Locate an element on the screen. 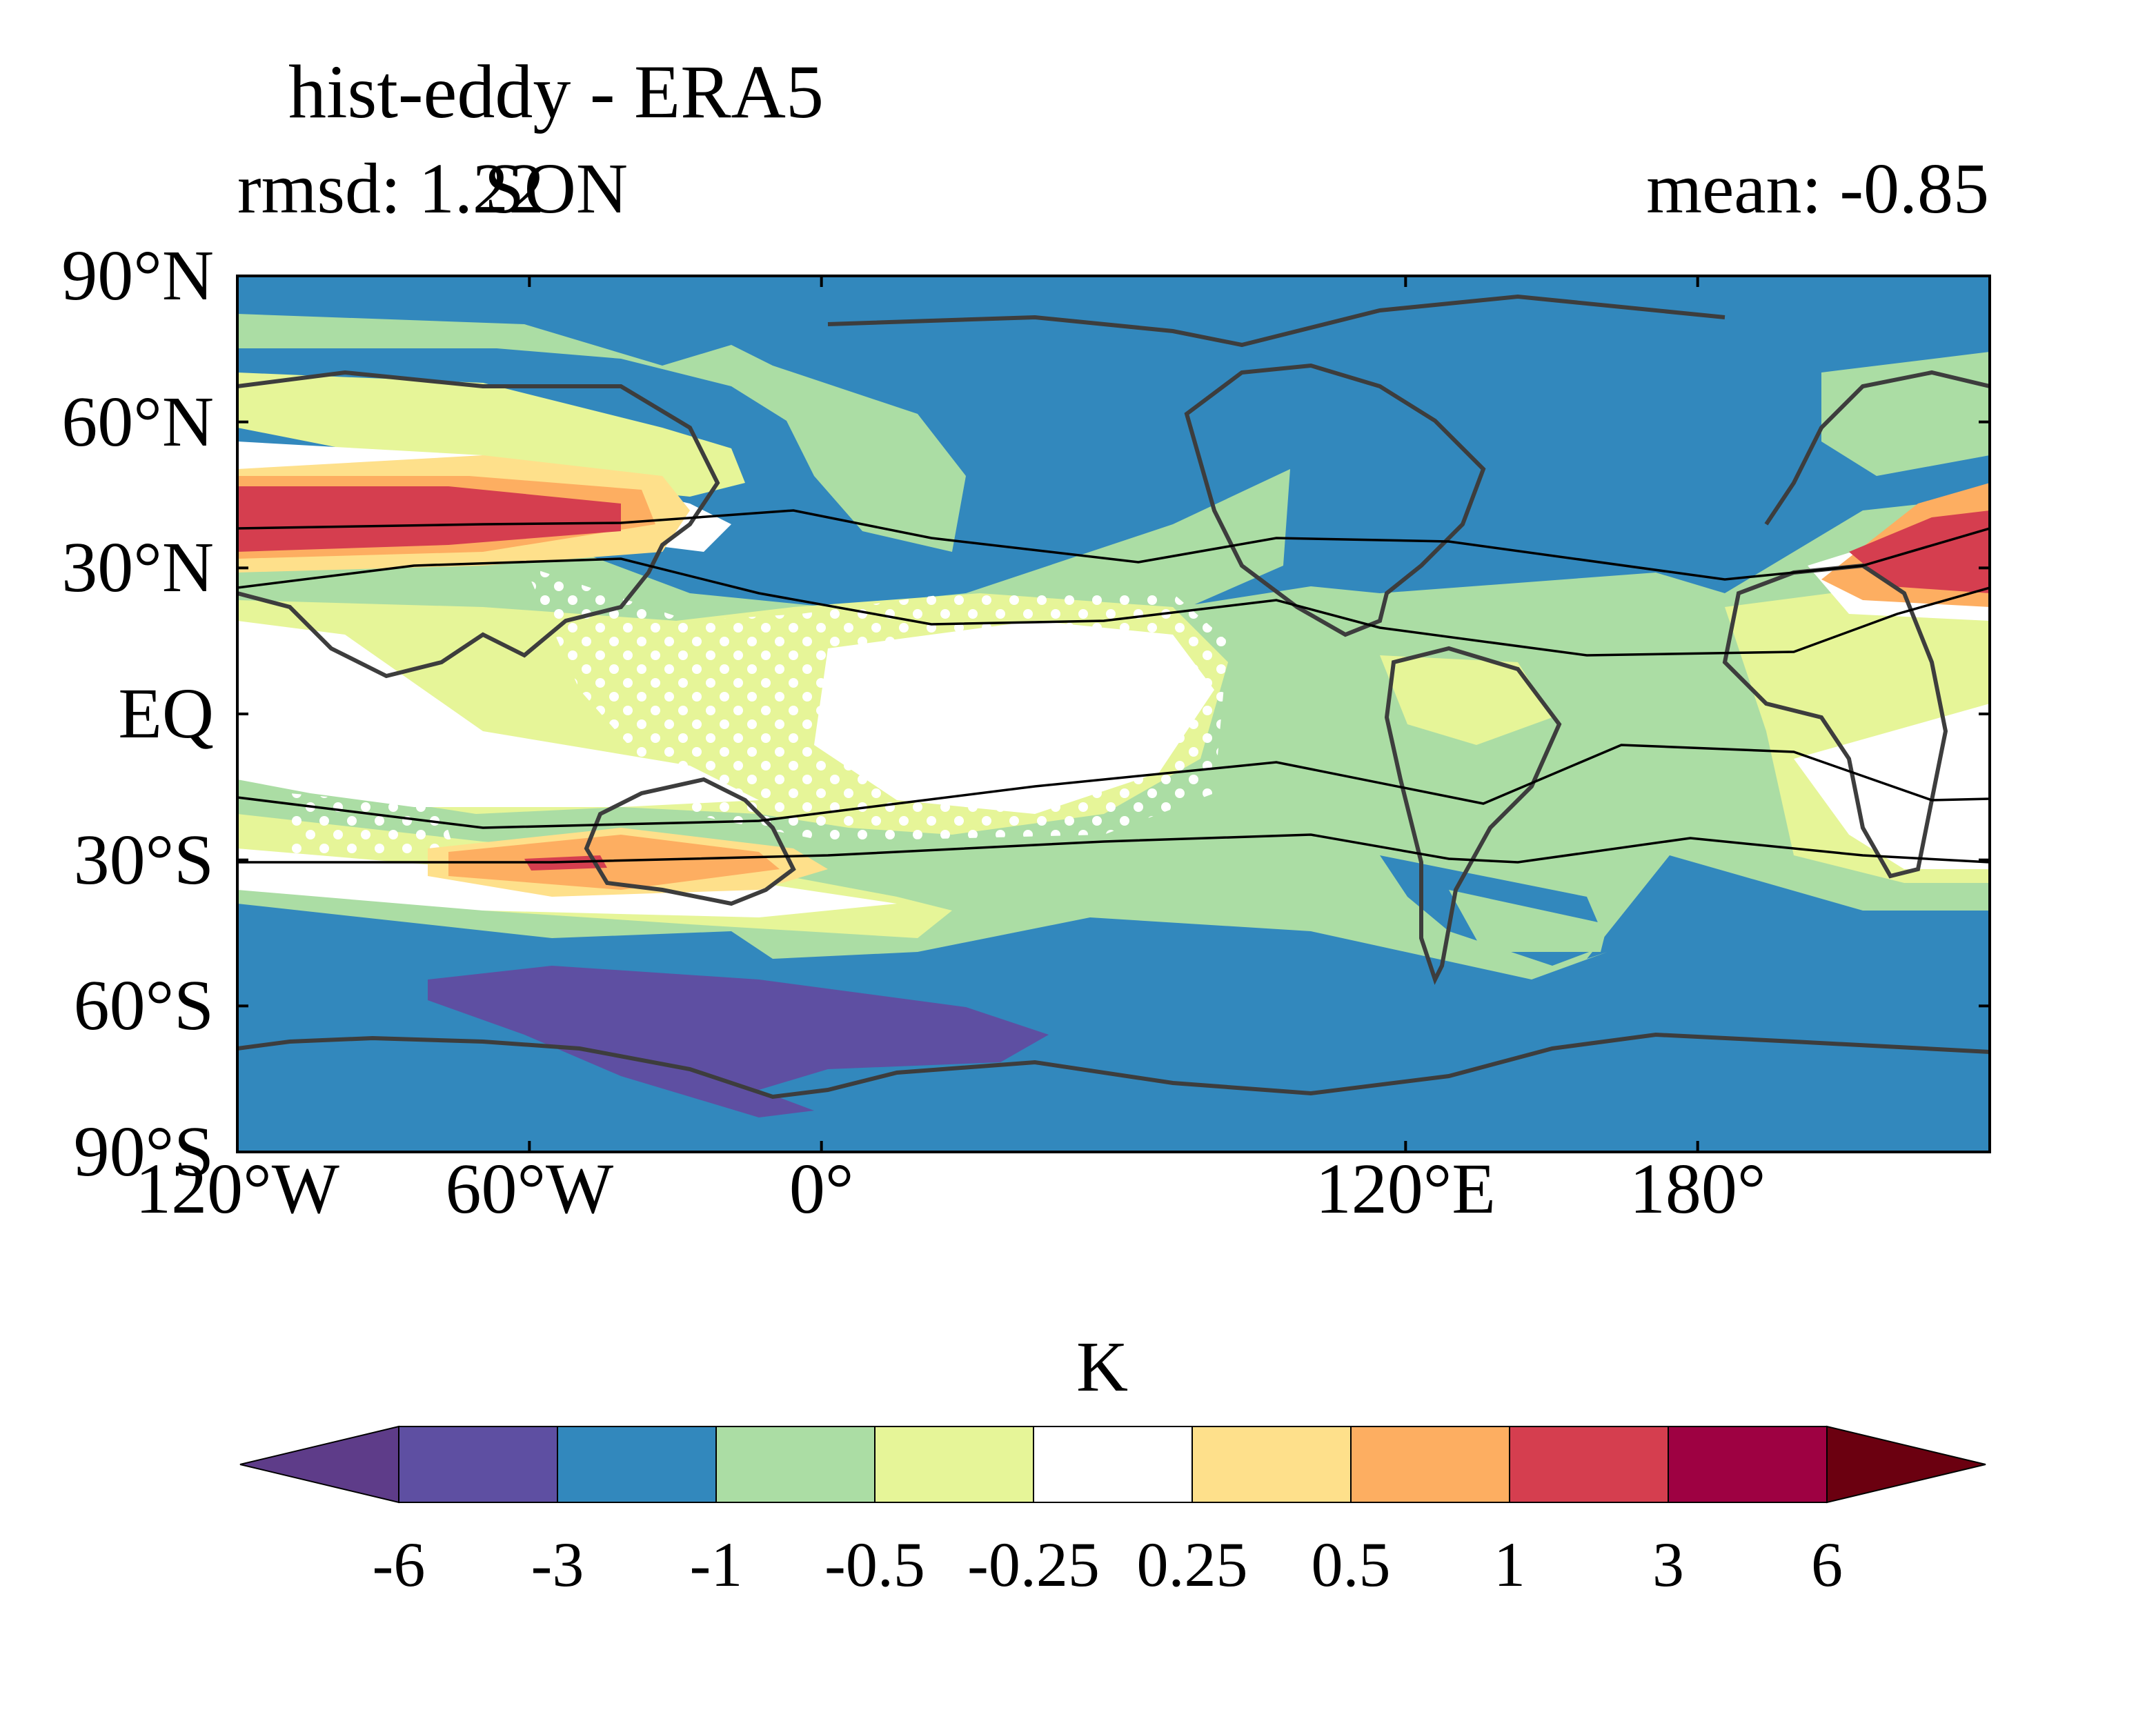  y-tick-label: 60°S is located at coordinates (143, 1006).